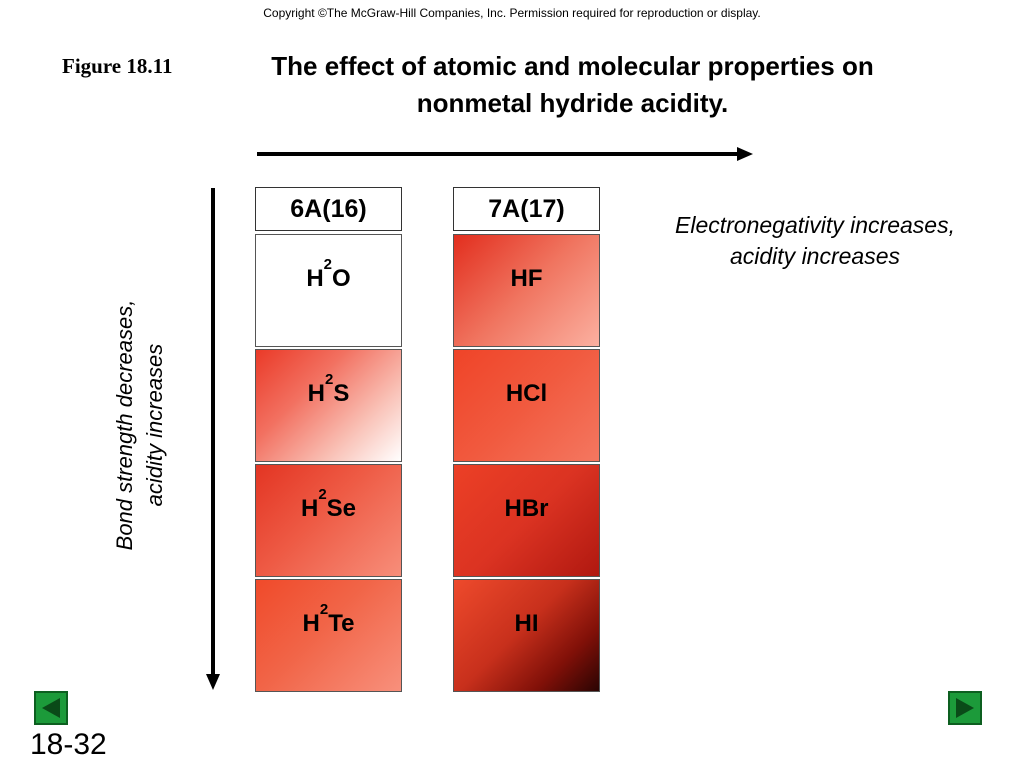  What do you see at coordinates (213, 439) in the screenshot?
I see `bond-strength-arrow` at bounding box center [213, 439].